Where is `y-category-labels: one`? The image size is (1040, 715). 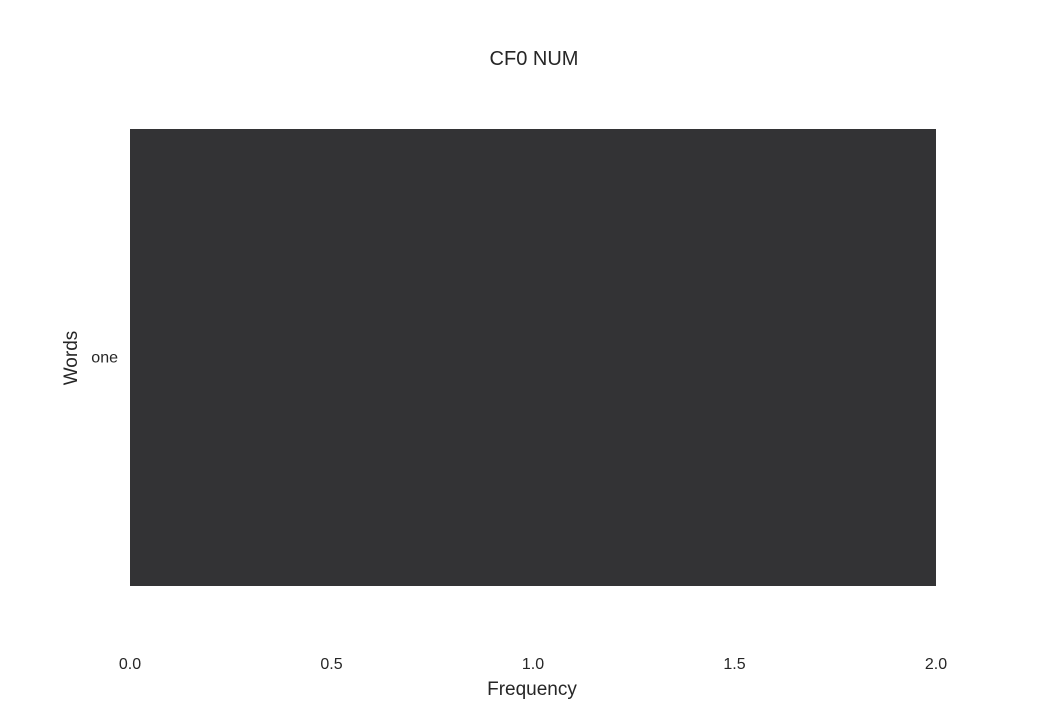
y-category-labels: one is located at coordinates (104, 358).